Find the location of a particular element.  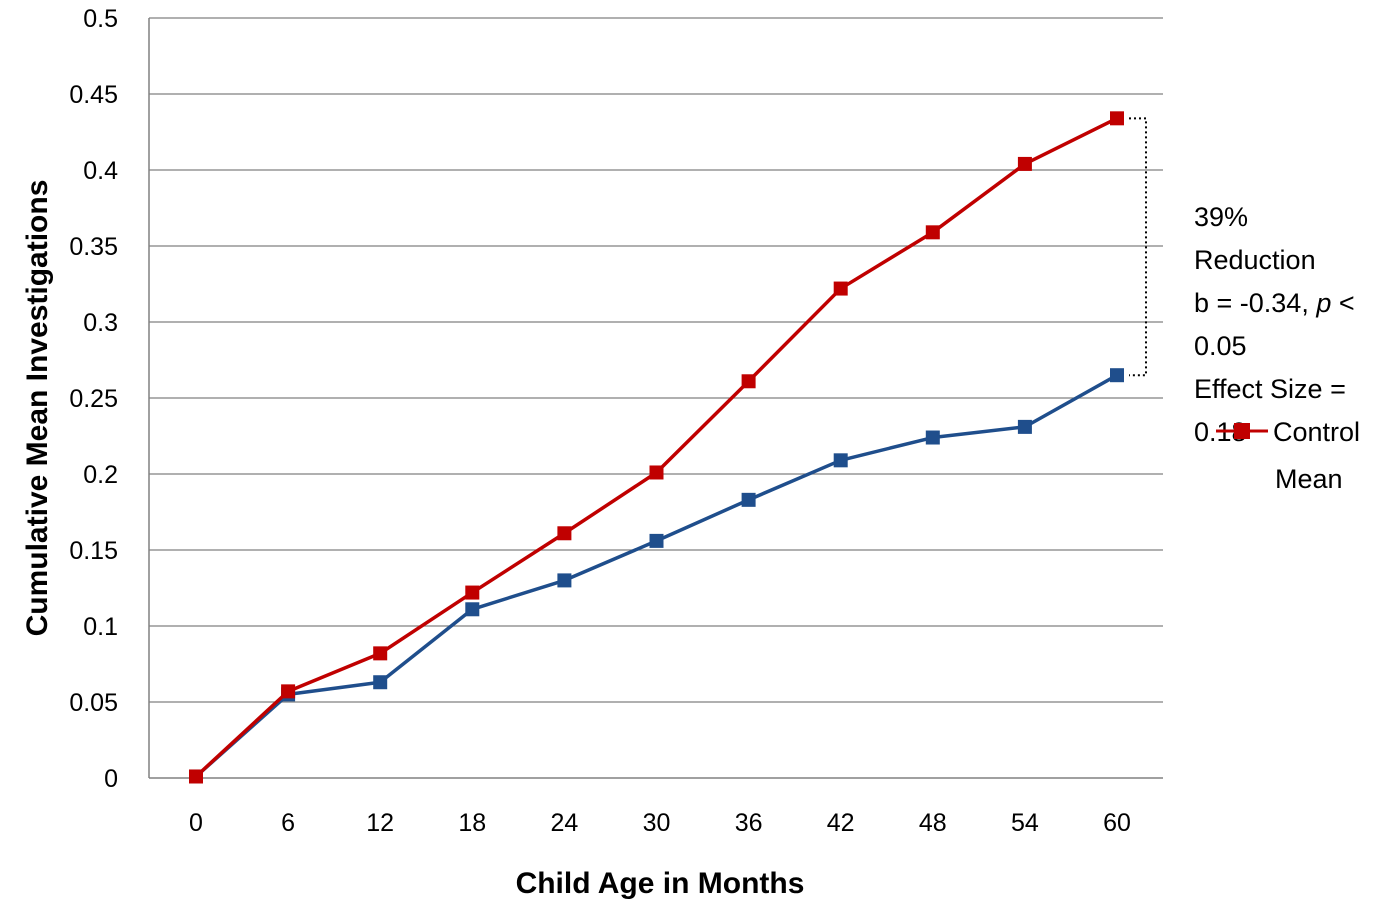

annotation-line-2: Reduction is located at coordinates (1255, 260).